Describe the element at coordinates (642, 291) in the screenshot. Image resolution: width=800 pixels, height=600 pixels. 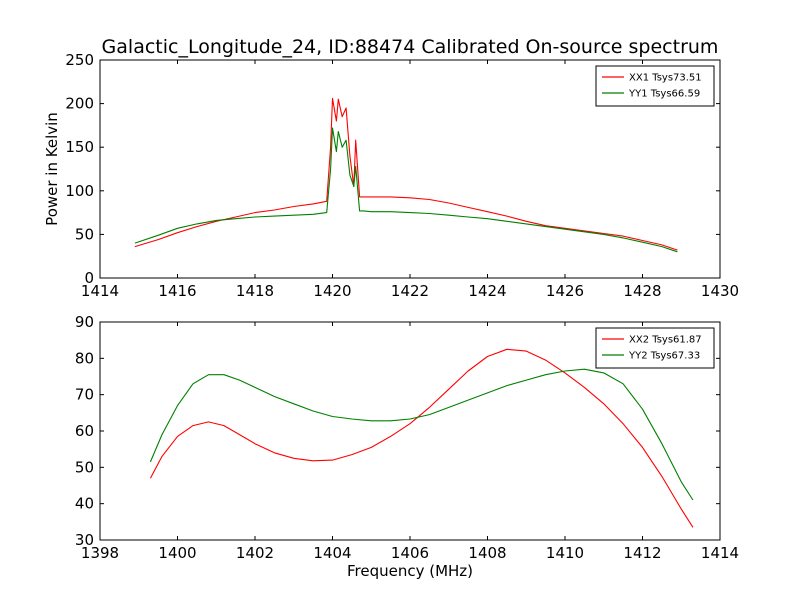
I see `x-tick-label: 1428` at that location.